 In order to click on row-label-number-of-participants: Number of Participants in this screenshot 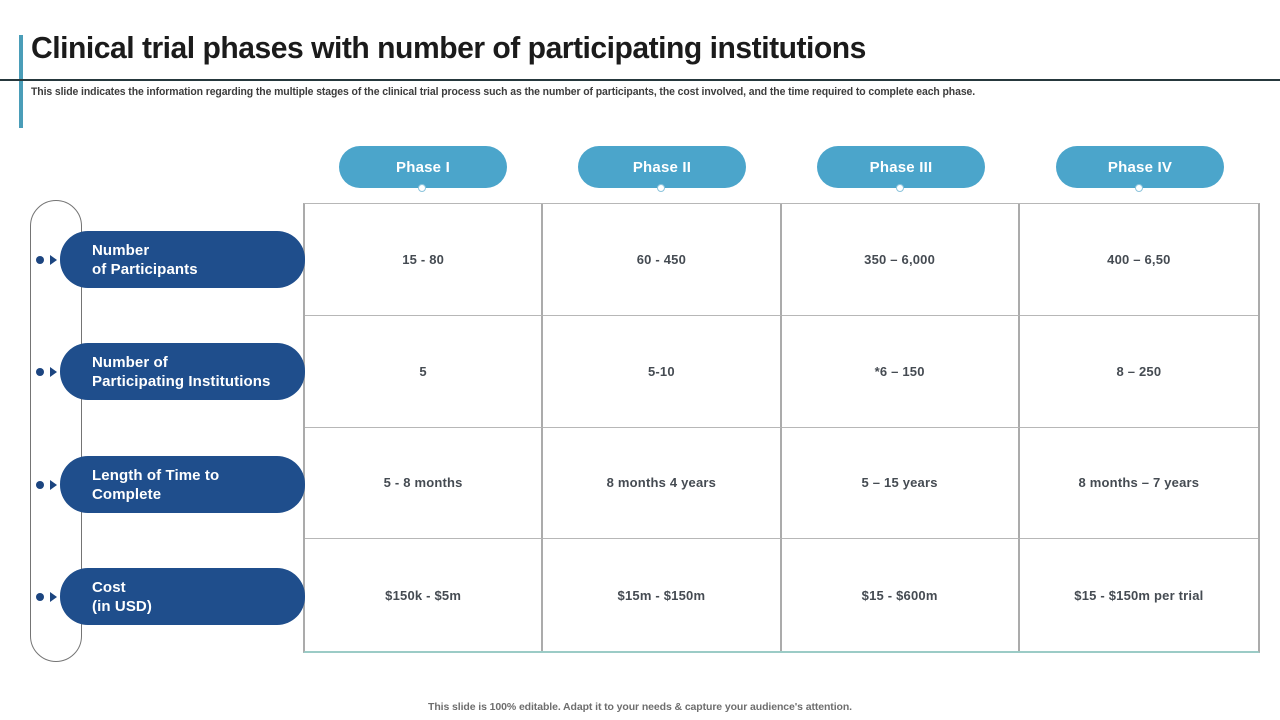, I will do `click(182, 259)`.